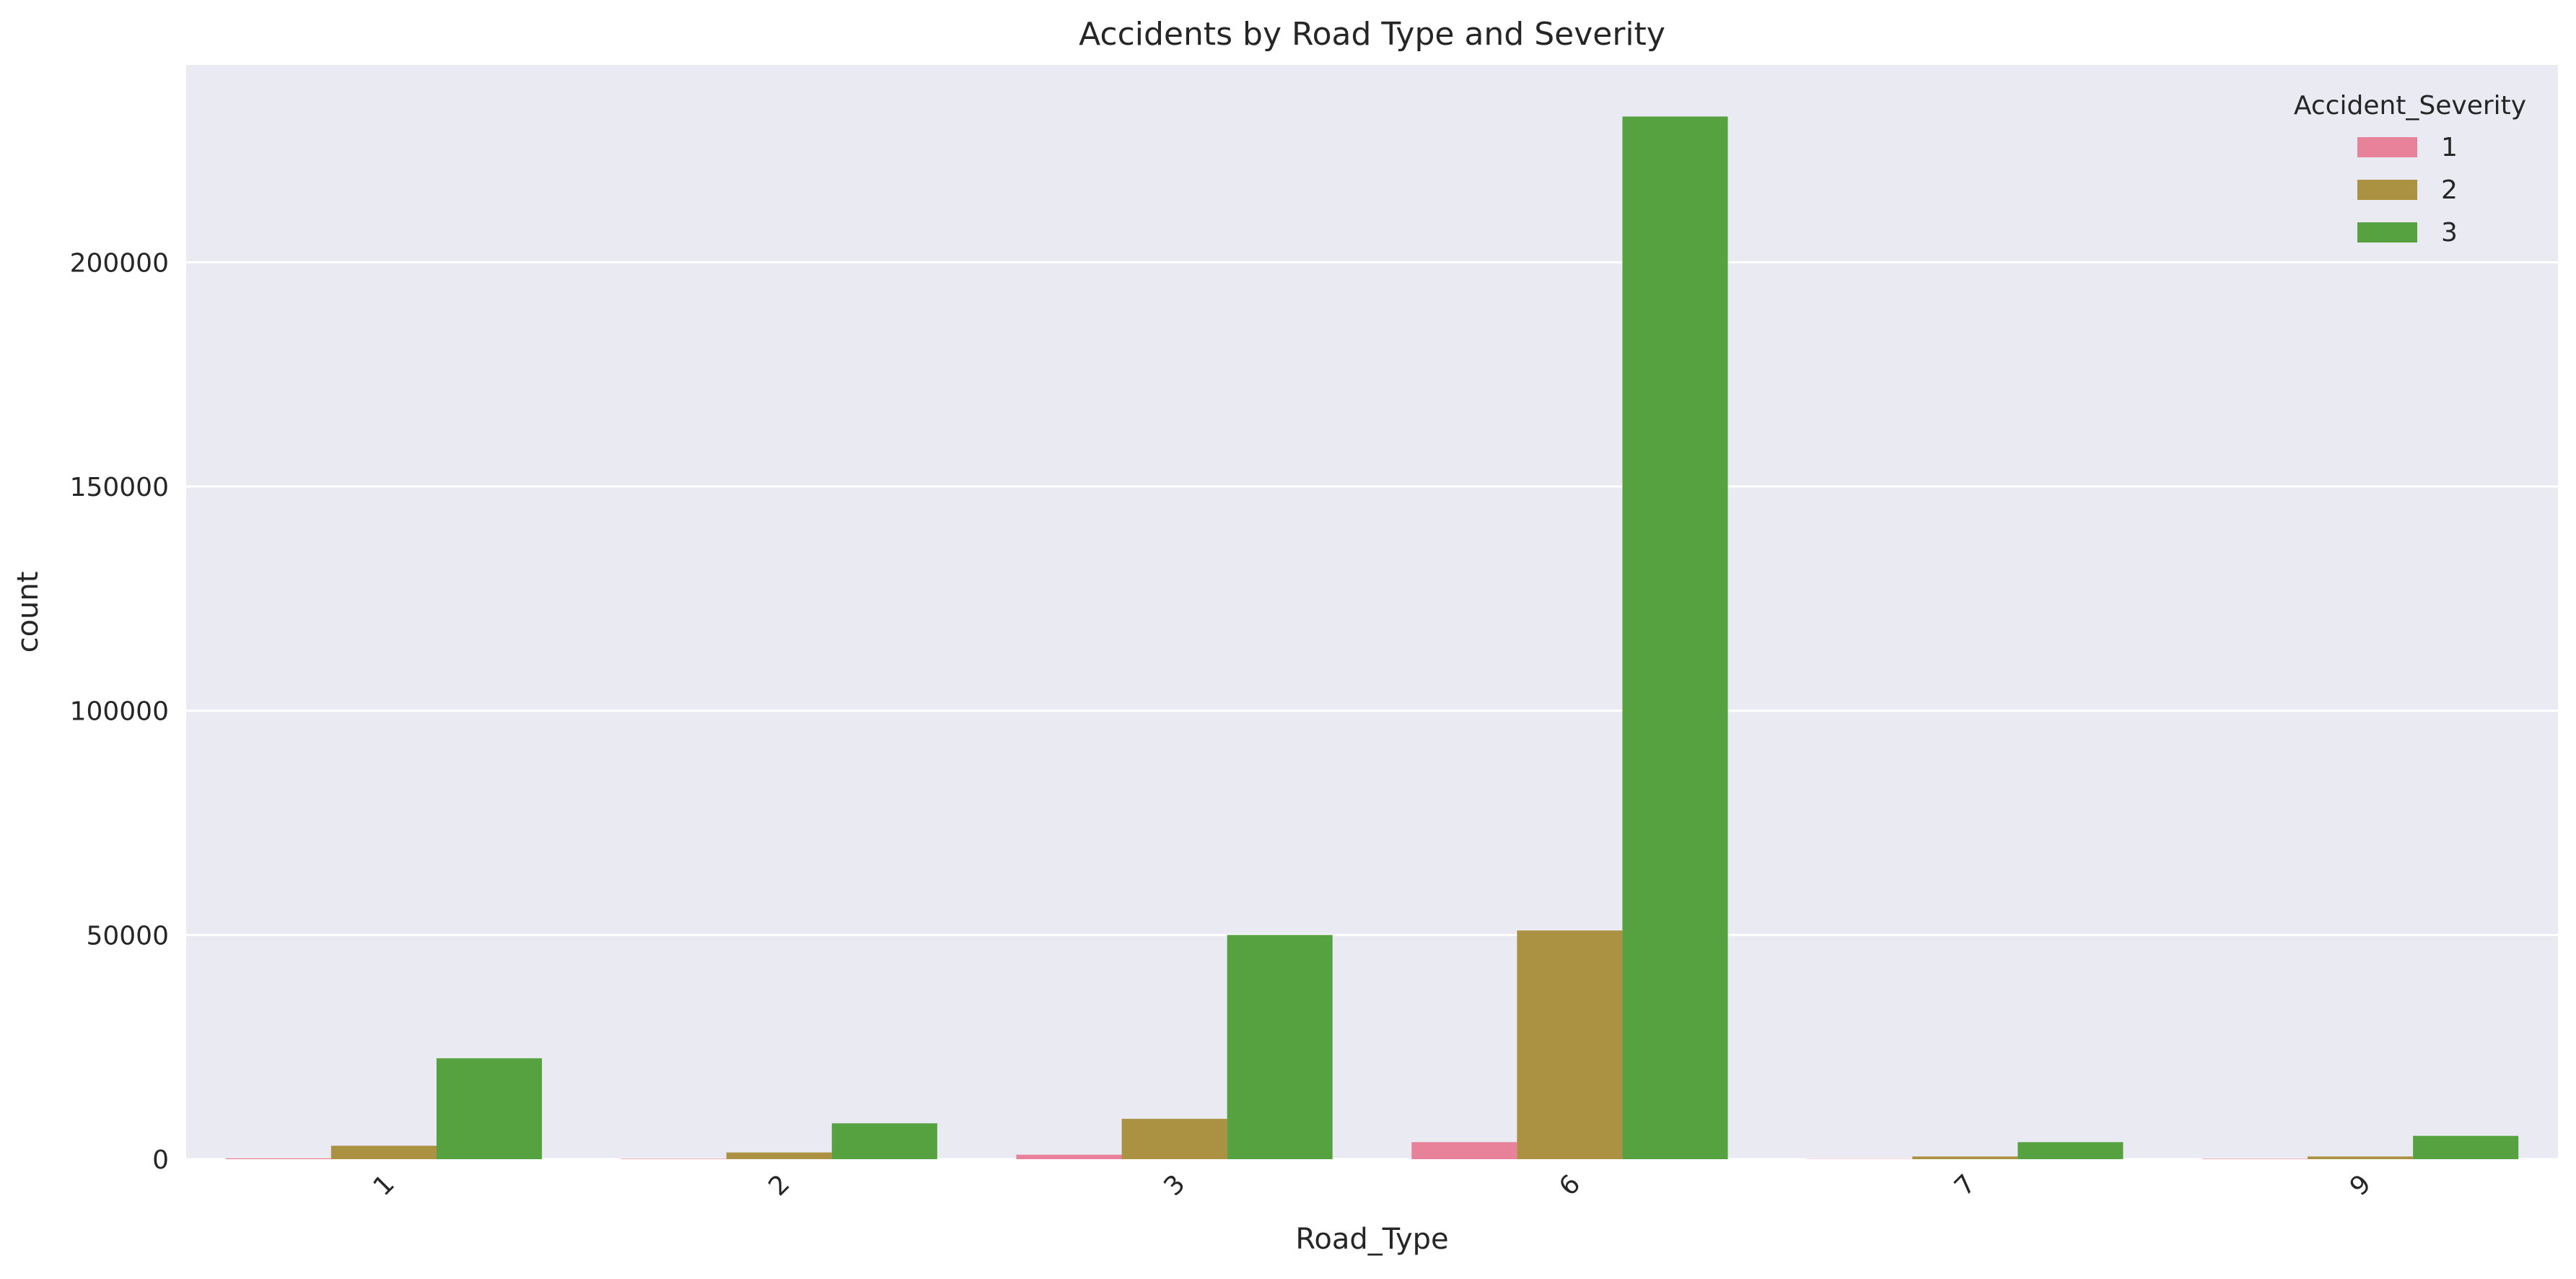 The height and width of the screenshot is (1279, 2576). I want to click on y-axis-label: count, so click(29, 612).